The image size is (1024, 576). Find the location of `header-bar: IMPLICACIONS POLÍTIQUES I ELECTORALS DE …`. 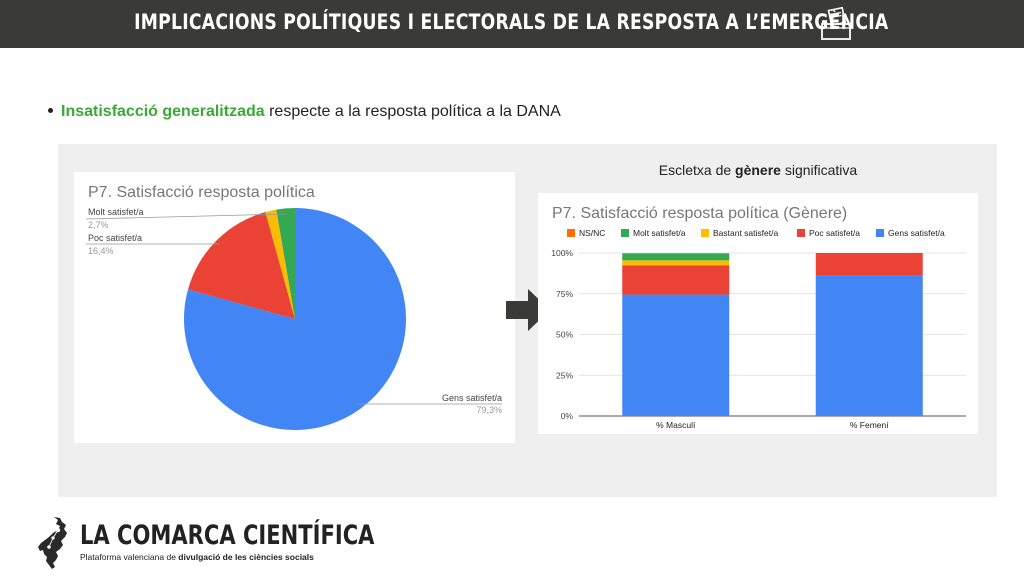

header-bar: IMPLICACIONS POLÍTIQUES I ELECTORALS DE … is located at coordinates (512, 24).